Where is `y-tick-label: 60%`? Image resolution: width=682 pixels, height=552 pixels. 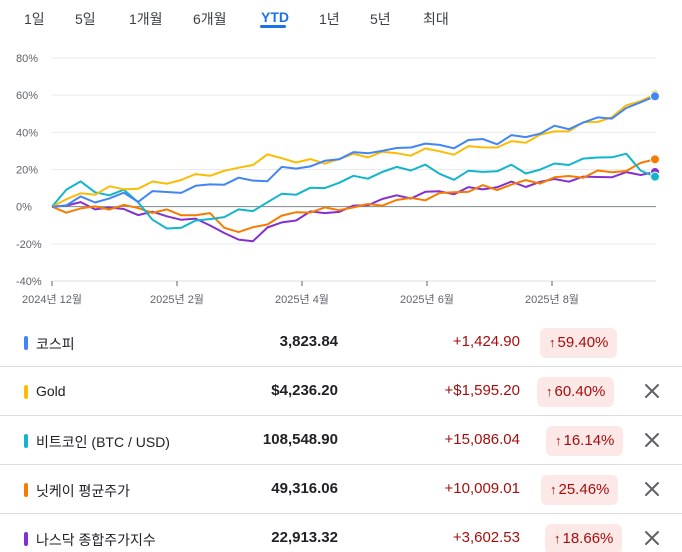
y-tick-label: 60% is located at coordinates (27, 96).